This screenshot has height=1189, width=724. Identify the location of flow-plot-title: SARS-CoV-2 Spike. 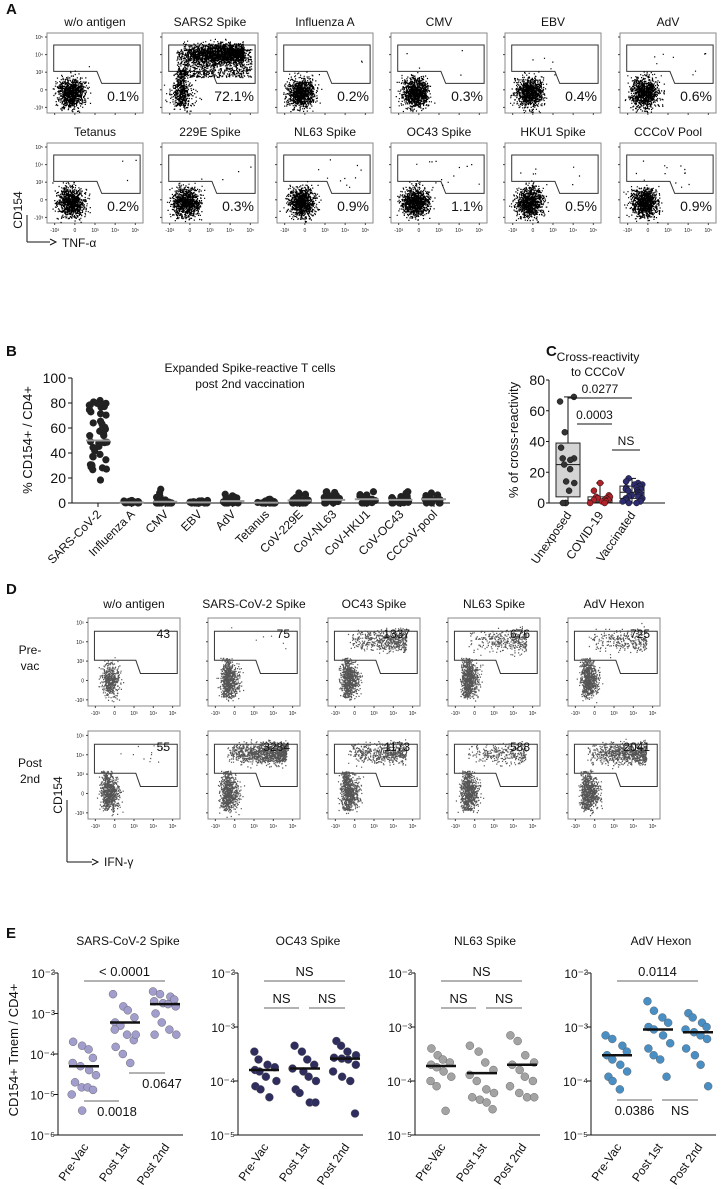
(254, 604).